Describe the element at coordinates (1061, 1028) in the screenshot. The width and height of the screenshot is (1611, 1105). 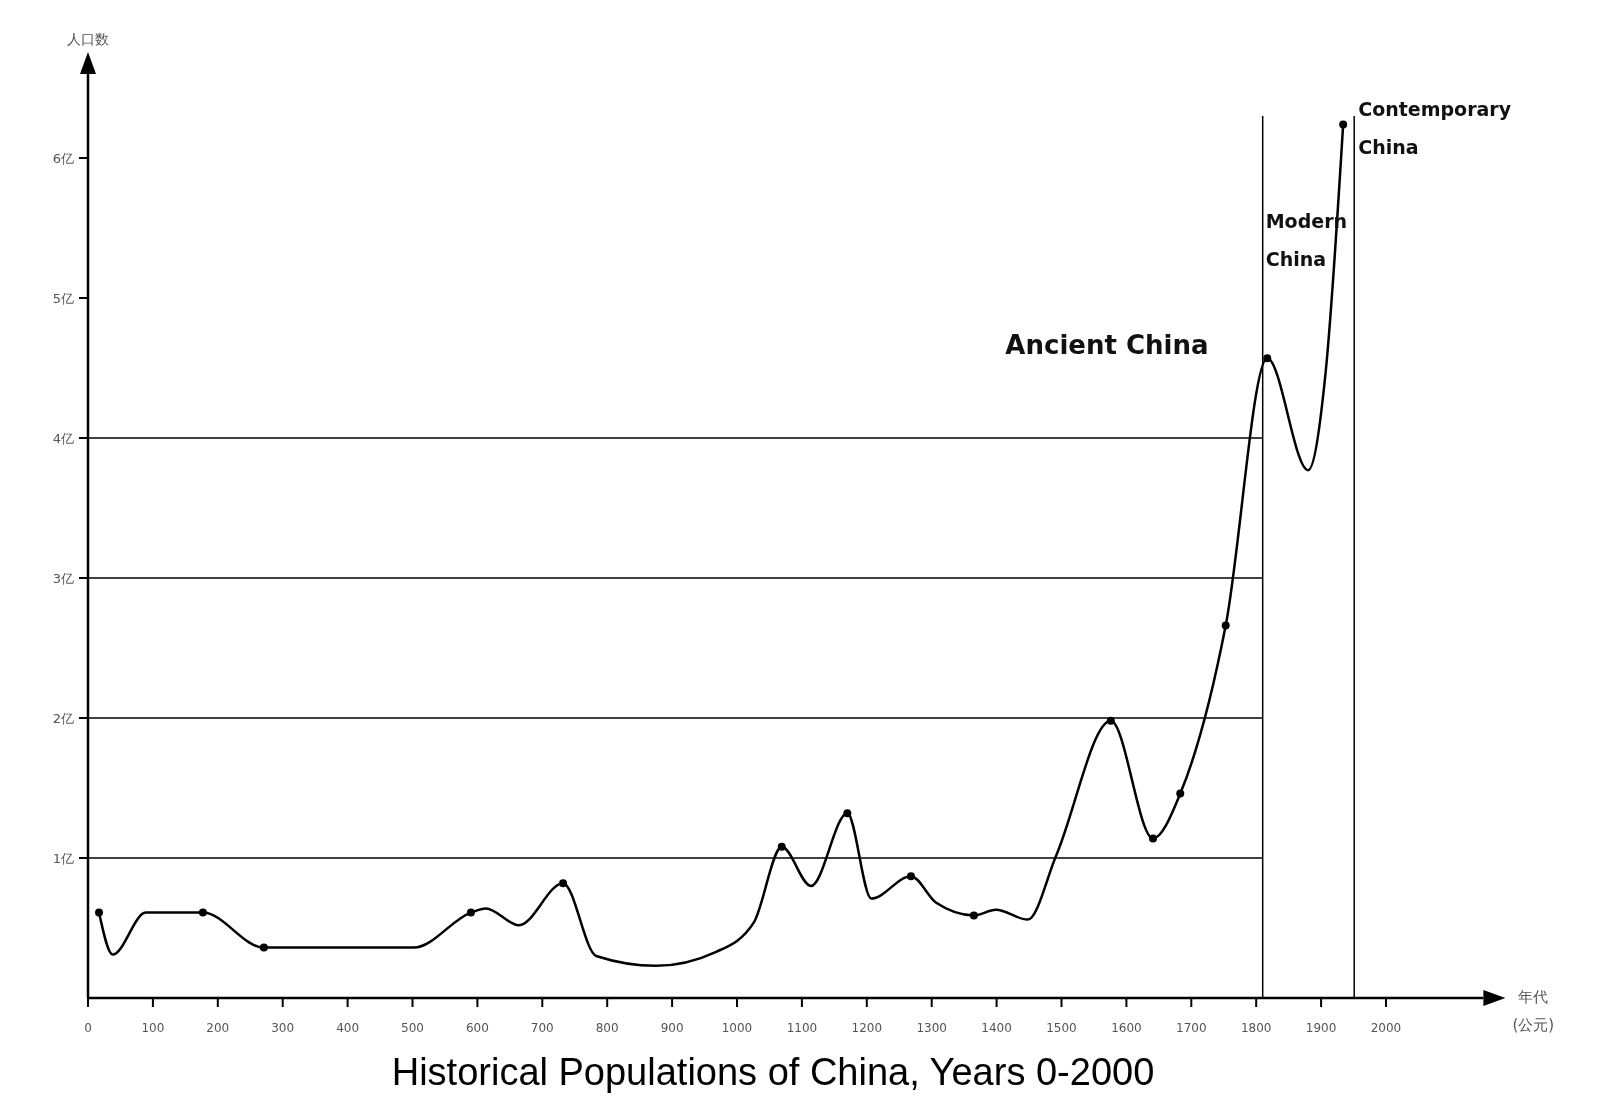
I see `x-tick-label: 1500` at that location.